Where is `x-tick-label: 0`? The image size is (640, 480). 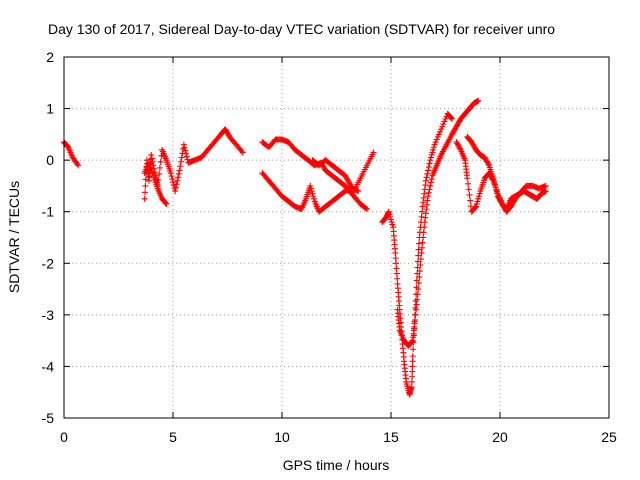
x-tick-label: 0 is located at coordinates (64, 437).